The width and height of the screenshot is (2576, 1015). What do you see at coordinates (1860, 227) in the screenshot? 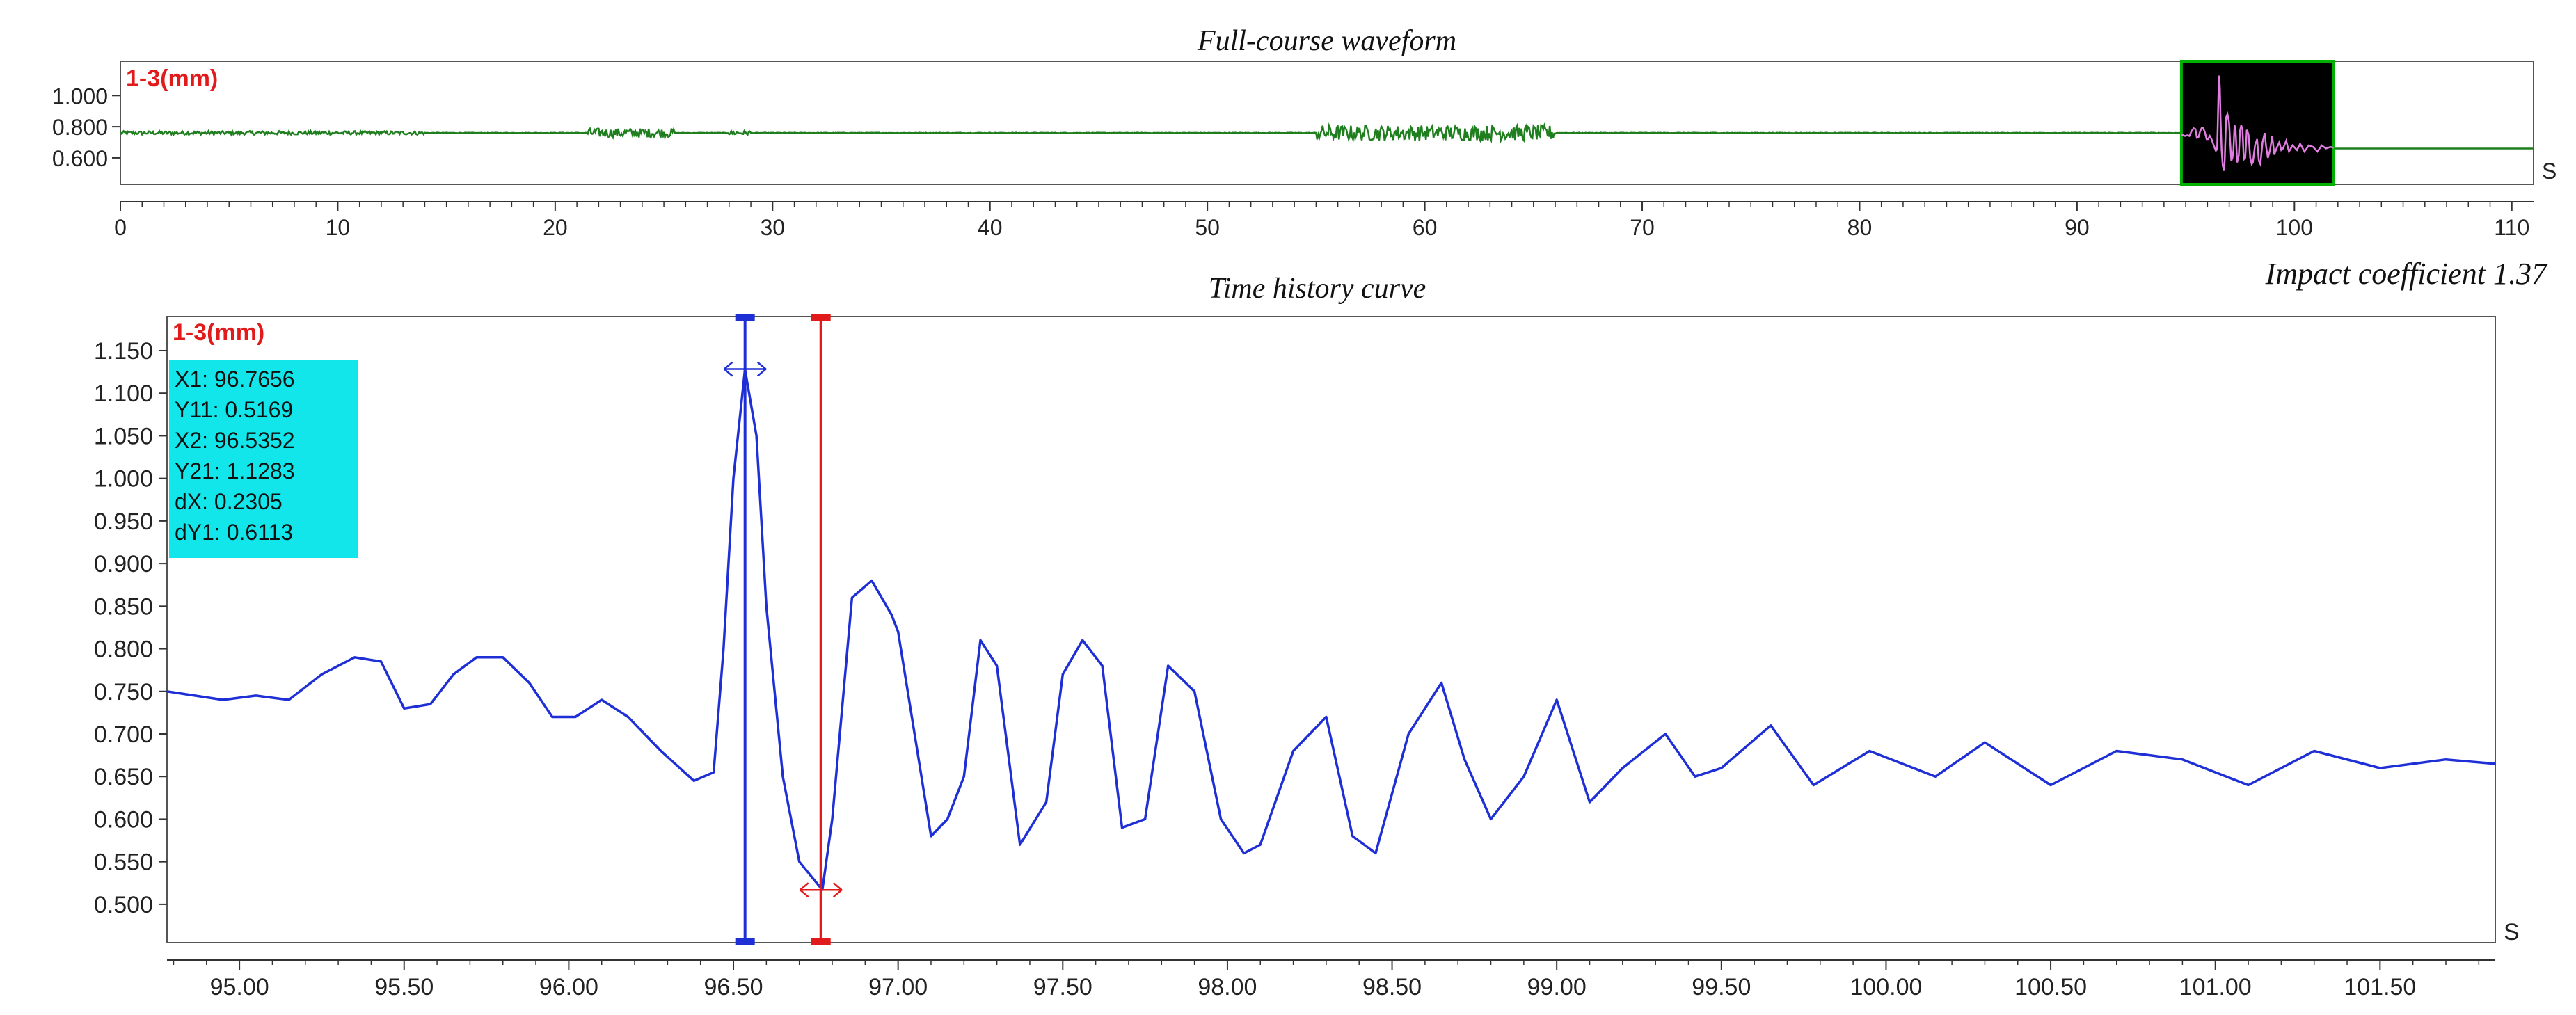
I see `overview-x-tick-label: 80` at bounding box center [1860, 227].